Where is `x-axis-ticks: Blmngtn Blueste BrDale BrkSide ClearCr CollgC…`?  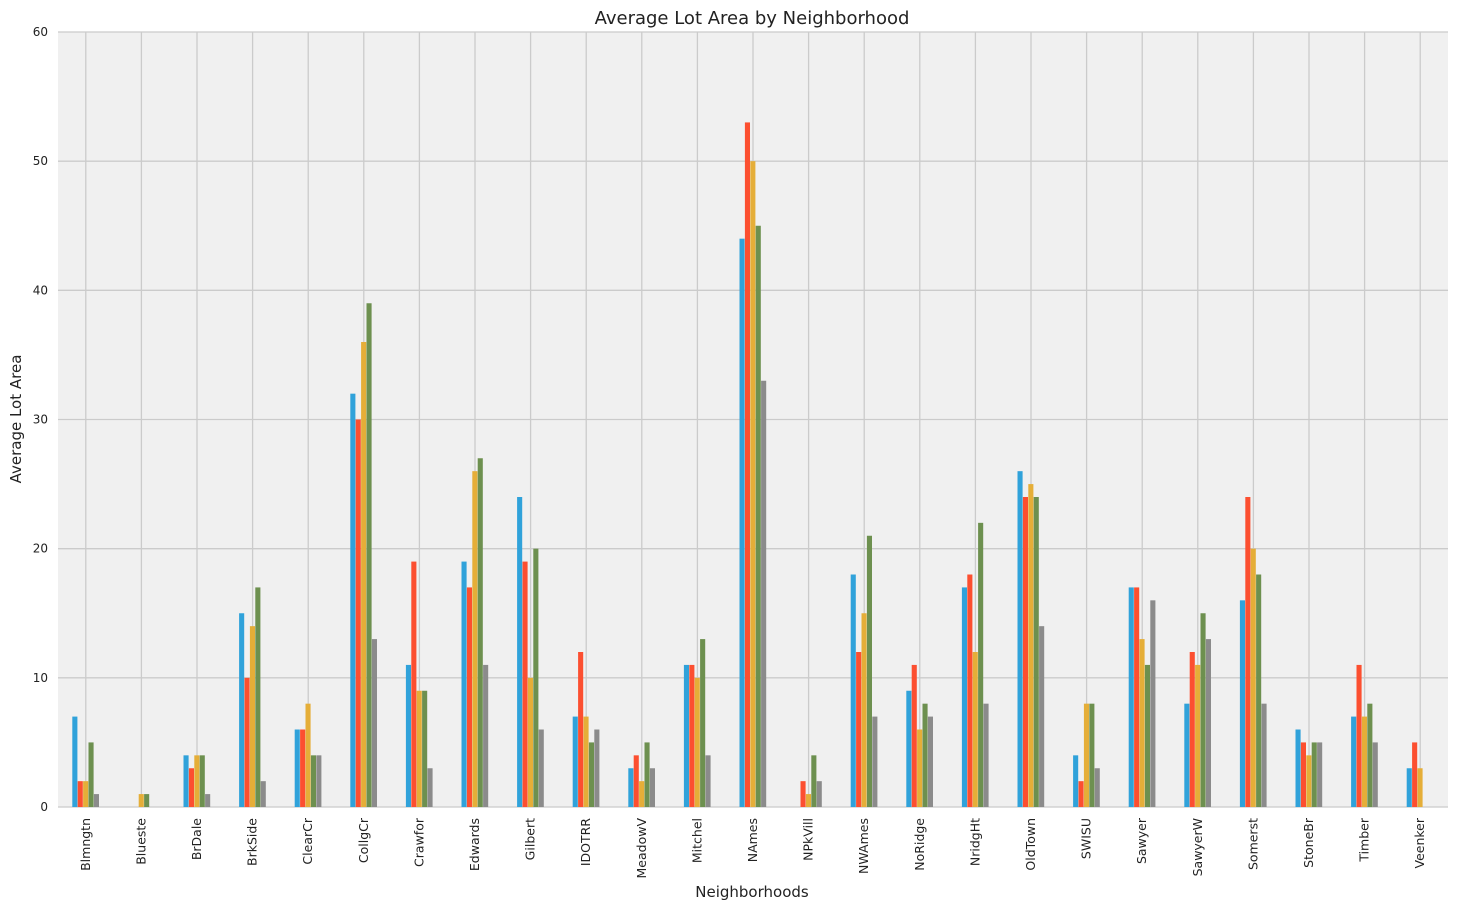 x-axis-ticks: Blmngtn Blueste BrDale BrkSide ClearCr CollgC… is located at coordinates (752, 847).